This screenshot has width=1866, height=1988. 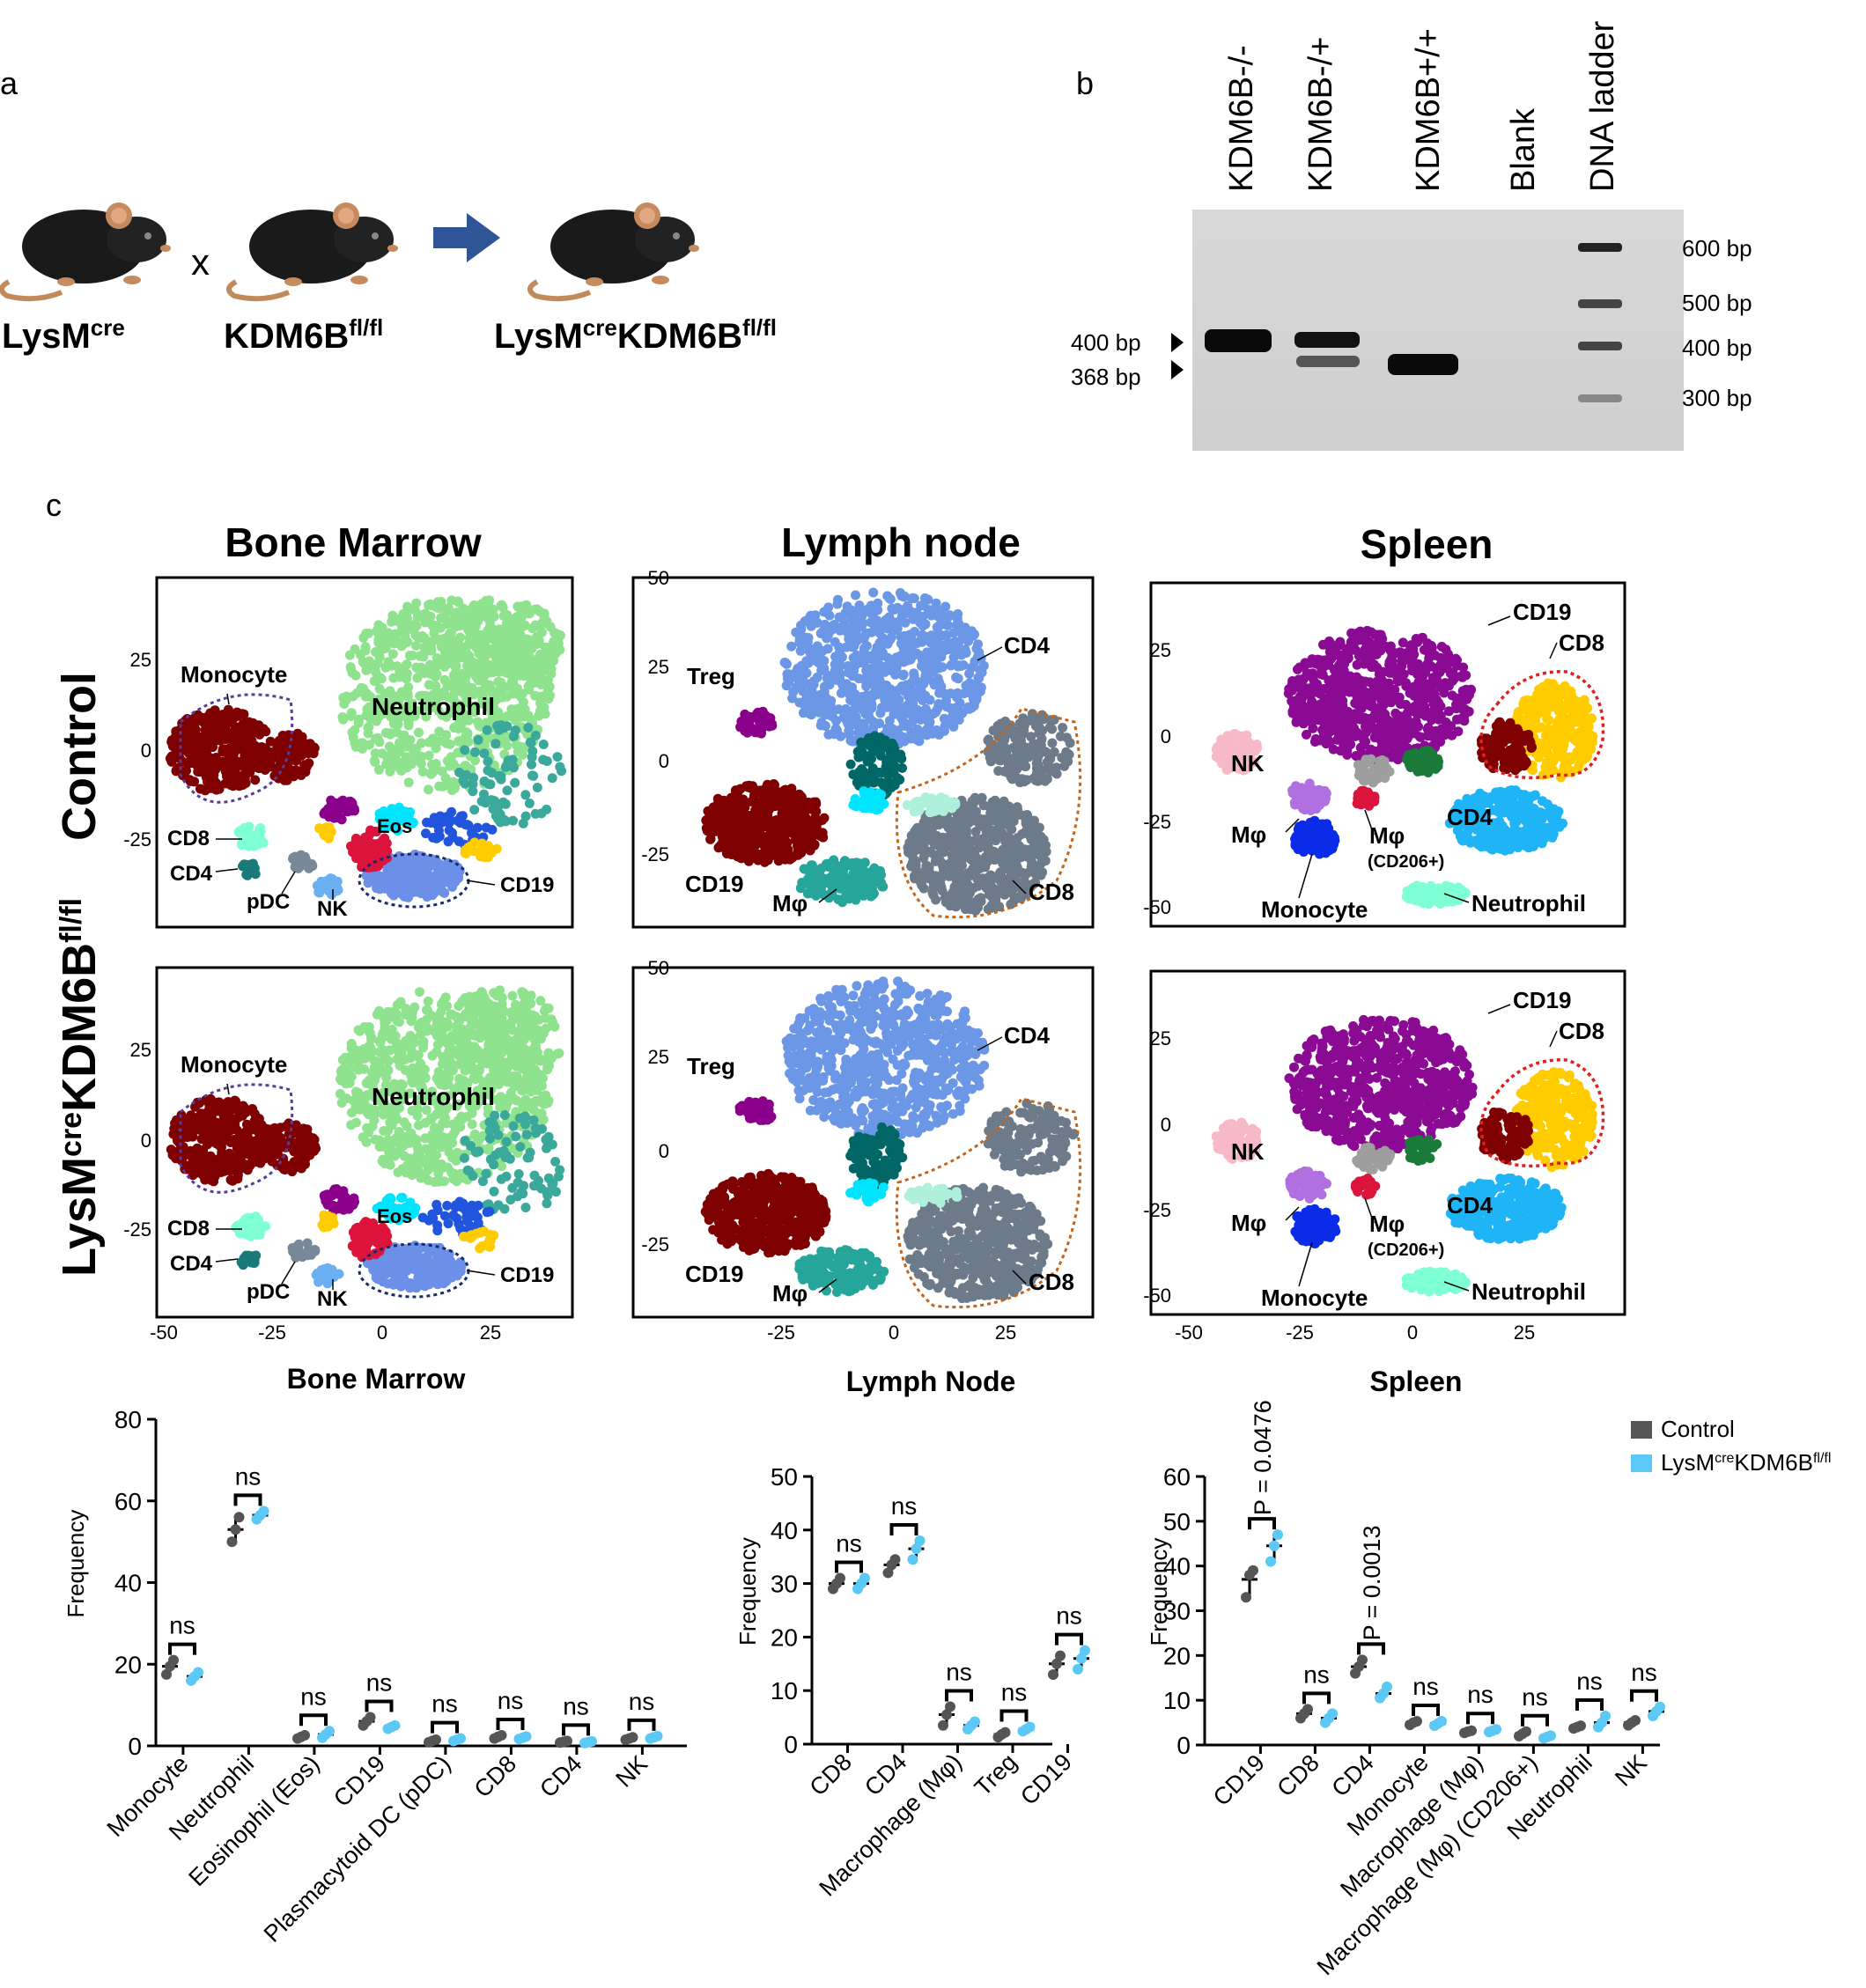 I want to click on cluster-label: CD8, so click(x=1051, y=1282).